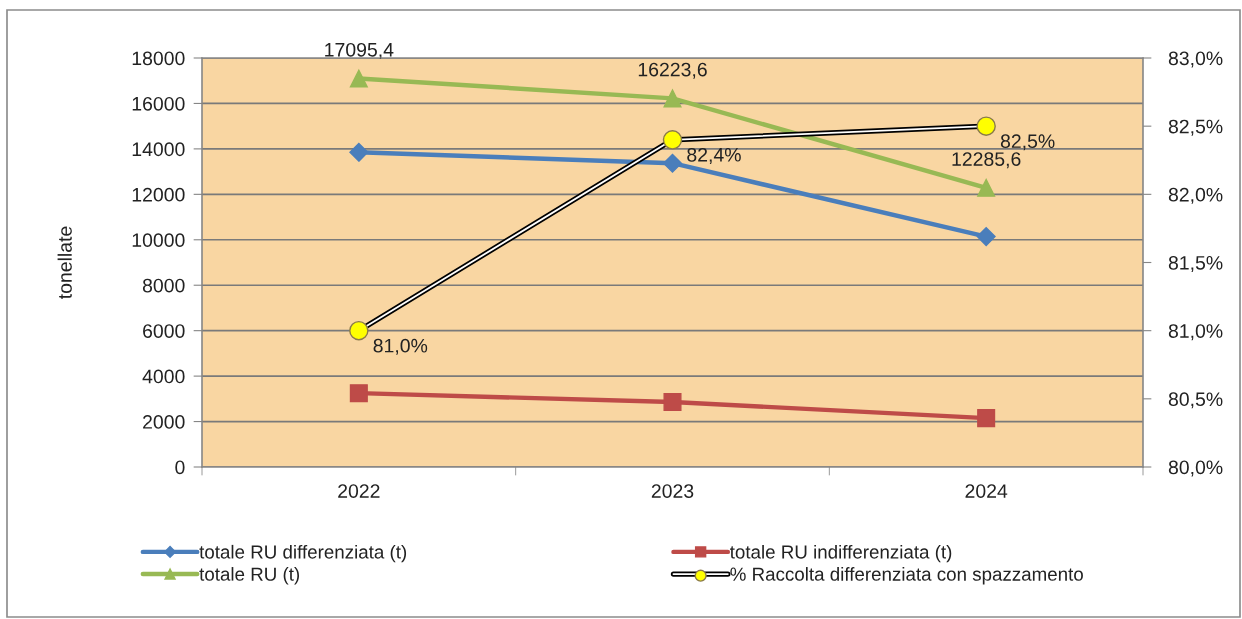 This screenshot has width=1242, height=619. I want to click on y2-tick-label: 83,0%, so click(1195, 59).